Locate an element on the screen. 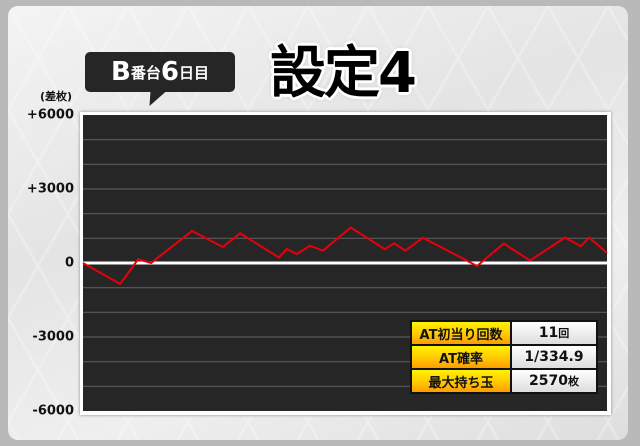 This screenshot has width=640, height=446. data-series-line is located at coordinates (345, 256).